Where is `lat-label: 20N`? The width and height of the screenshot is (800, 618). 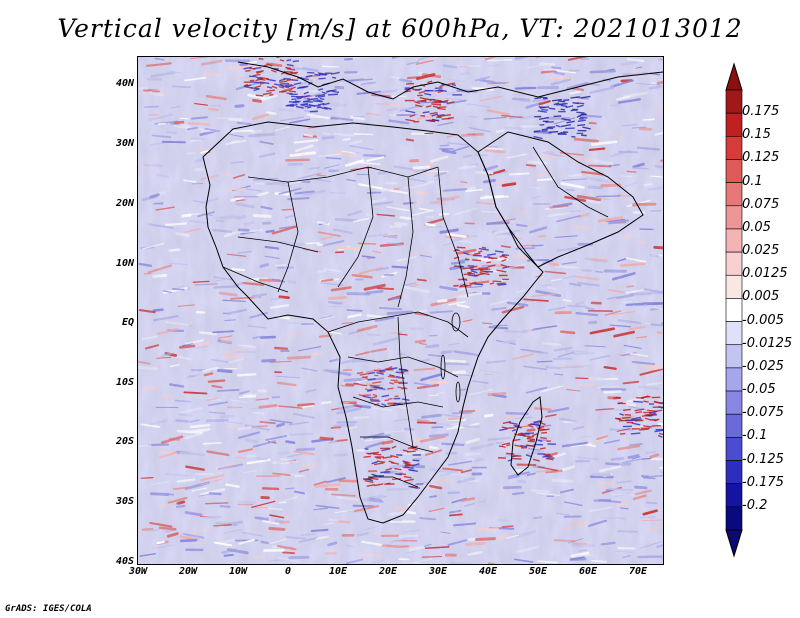
lat-label: 20N is located at coordinates (124, 203).